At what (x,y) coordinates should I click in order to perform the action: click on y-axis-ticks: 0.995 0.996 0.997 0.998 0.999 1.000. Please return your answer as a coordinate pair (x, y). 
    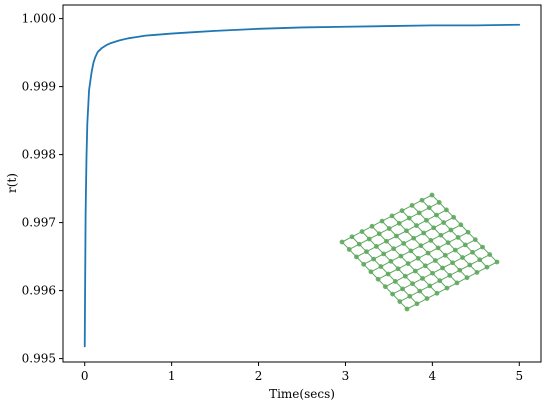
    Looking at the image, I should click on (42, 189).